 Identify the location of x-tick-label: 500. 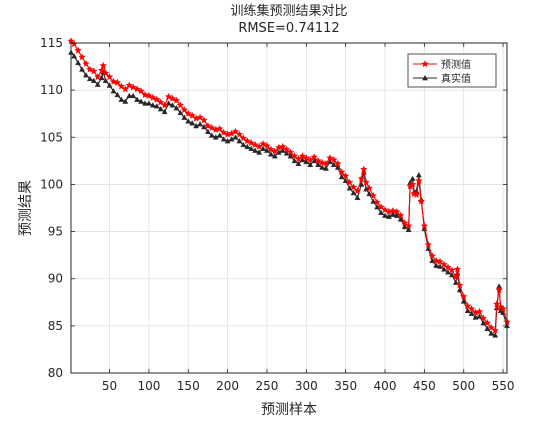
(463, 386).